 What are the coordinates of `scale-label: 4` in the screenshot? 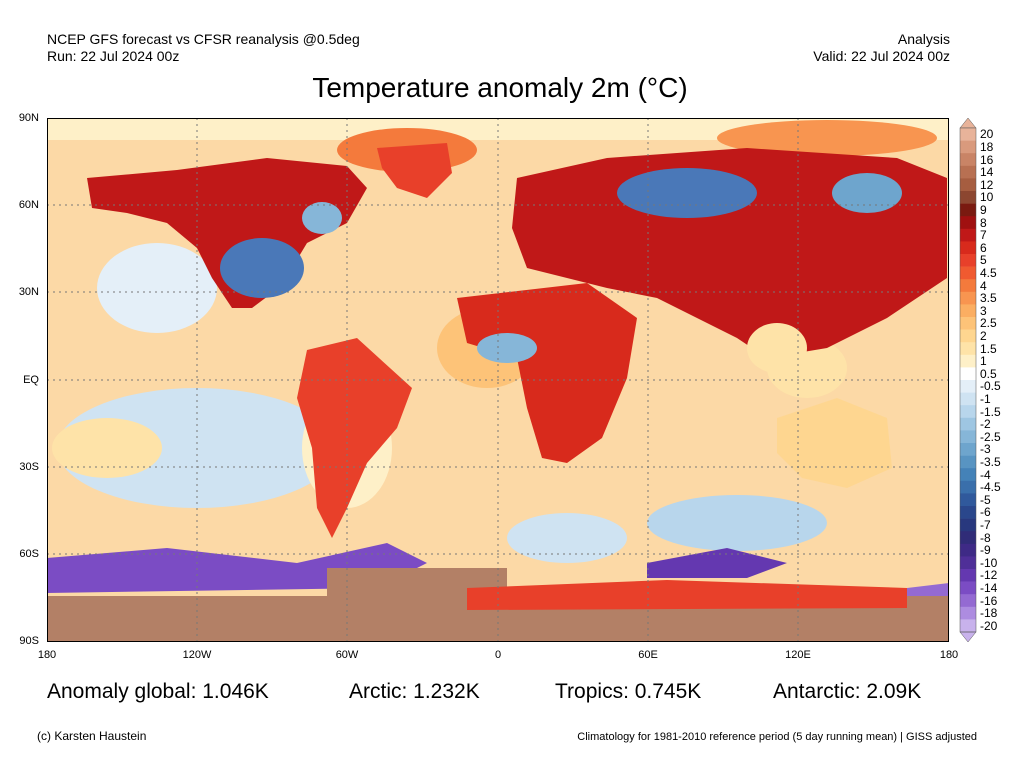 It's located at (983, 285).